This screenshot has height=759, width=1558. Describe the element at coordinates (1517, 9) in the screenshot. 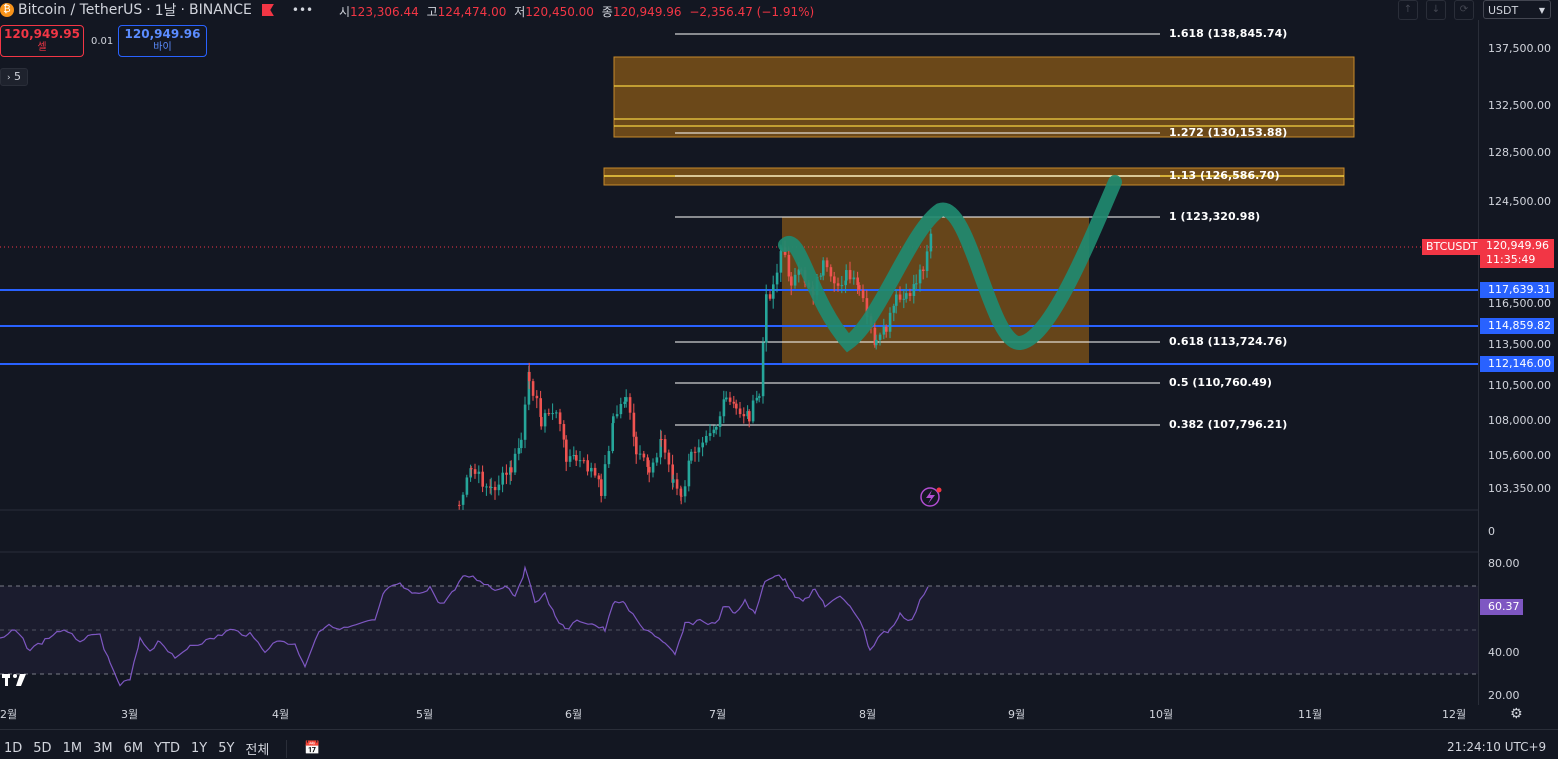

I see `currency-select: USDT ▼` at that location.